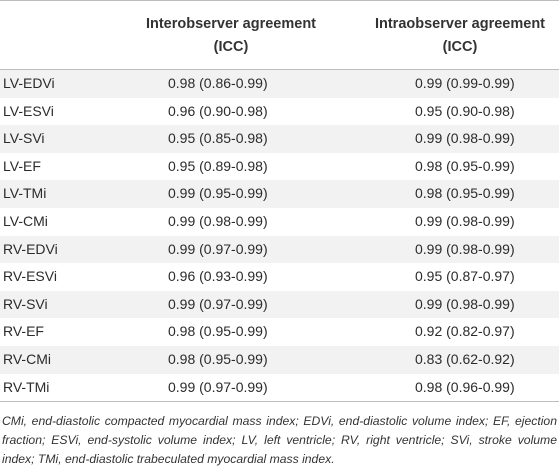 The height and width of the screenshot is (470, 559). Describe the element at coordinates (279, 112) in the screenshot. I see `table-row: LV-ESVi 0.96 (0.90-0.98) 0.95 (0.90-0.98)` at that location.